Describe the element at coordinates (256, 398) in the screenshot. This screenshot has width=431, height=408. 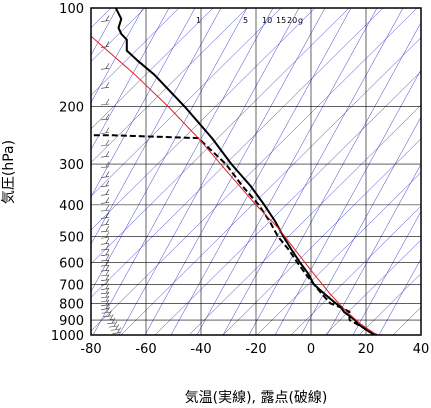
I see `x-axis-title: 気温(実線), 露点(破線)` at that location.